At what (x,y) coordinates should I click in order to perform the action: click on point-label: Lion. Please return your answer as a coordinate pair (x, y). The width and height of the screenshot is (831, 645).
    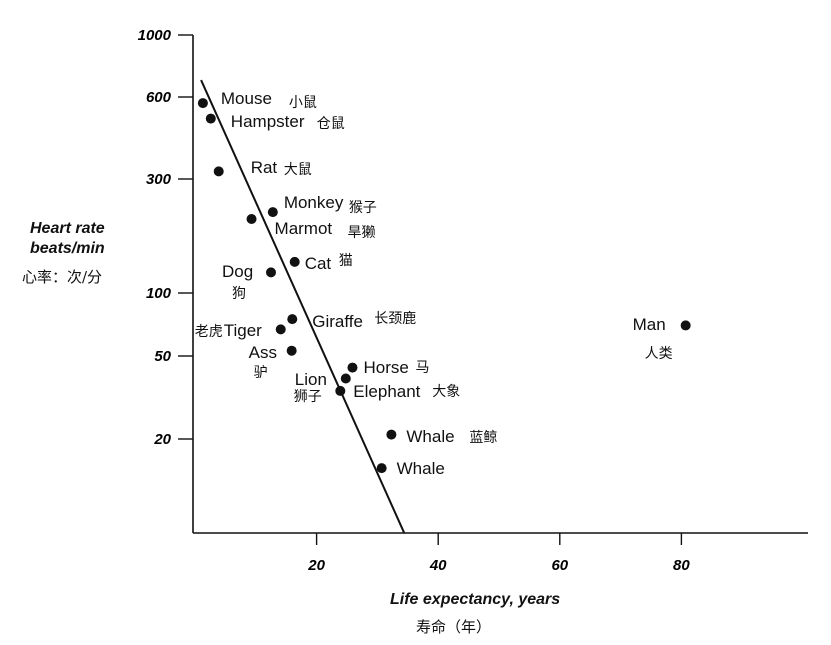
    Looking at the image, I should click on (310, 379).